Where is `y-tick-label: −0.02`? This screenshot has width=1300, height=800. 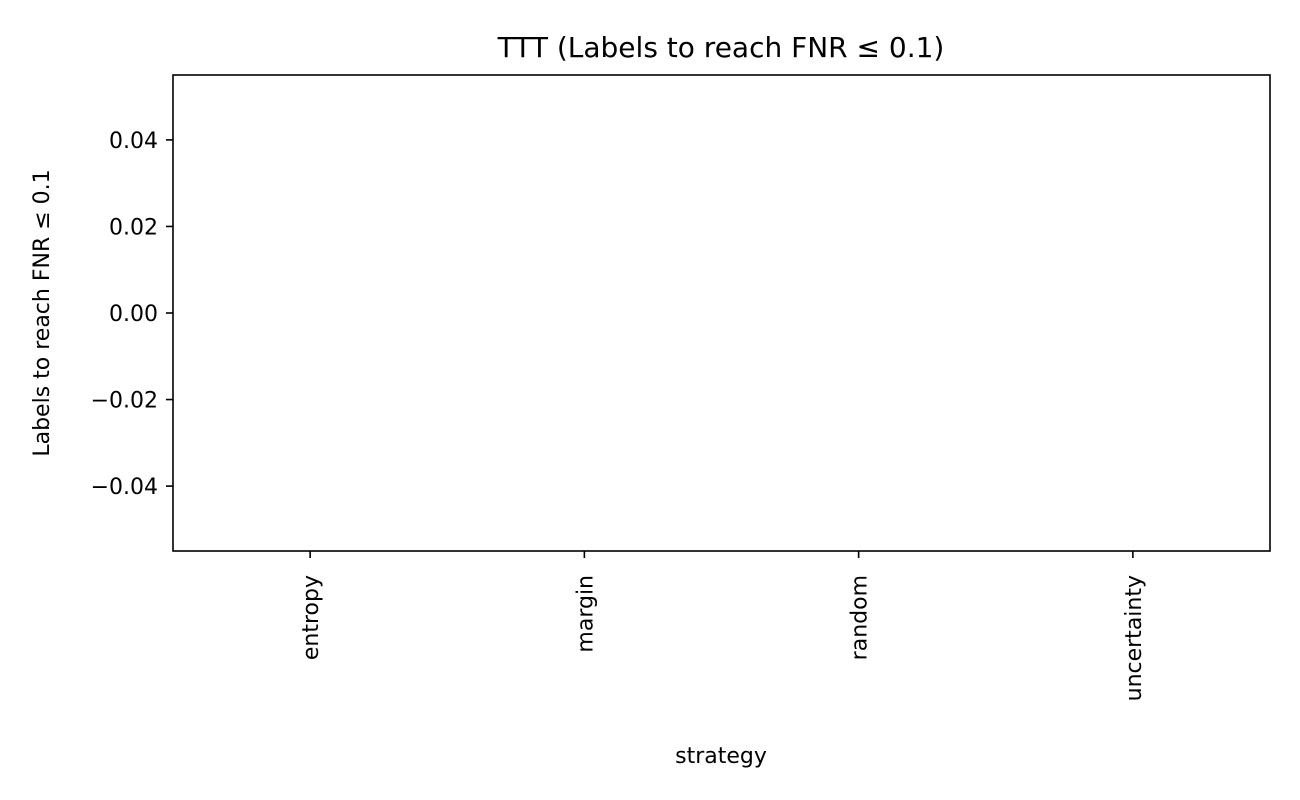 y-tick-label: −0.02 is located at coordinates (124, 401).